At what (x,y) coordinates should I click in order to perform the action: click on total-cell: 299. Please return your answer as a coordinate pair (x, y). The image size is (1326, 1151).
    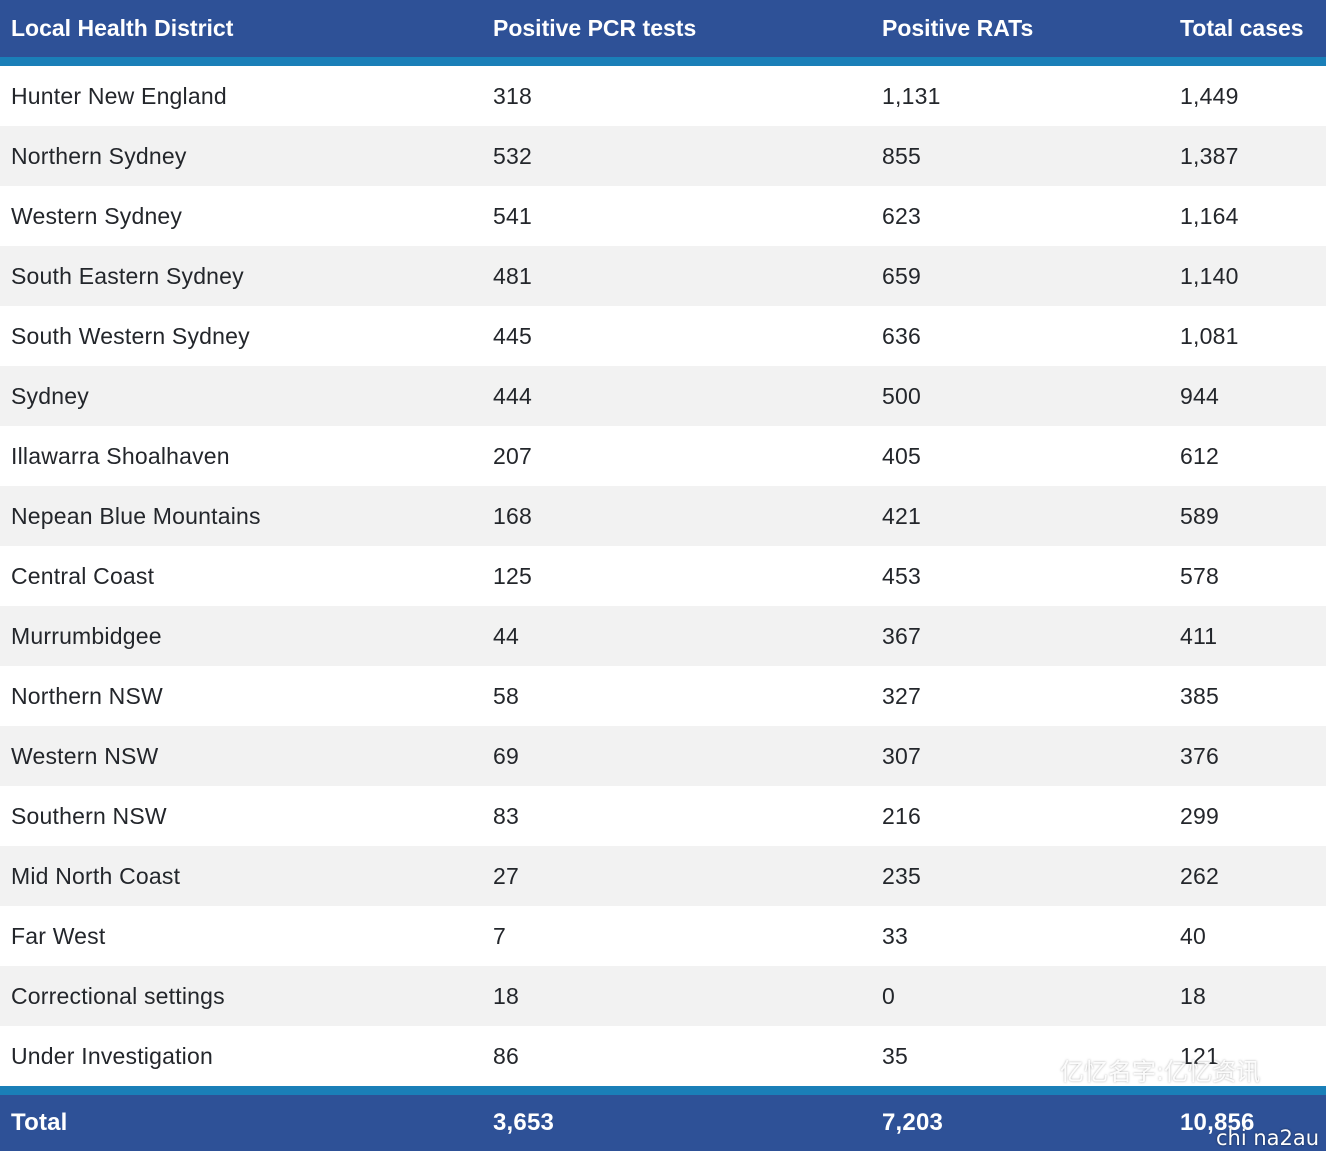
    Looking at the image, I should click on (1199, 815).